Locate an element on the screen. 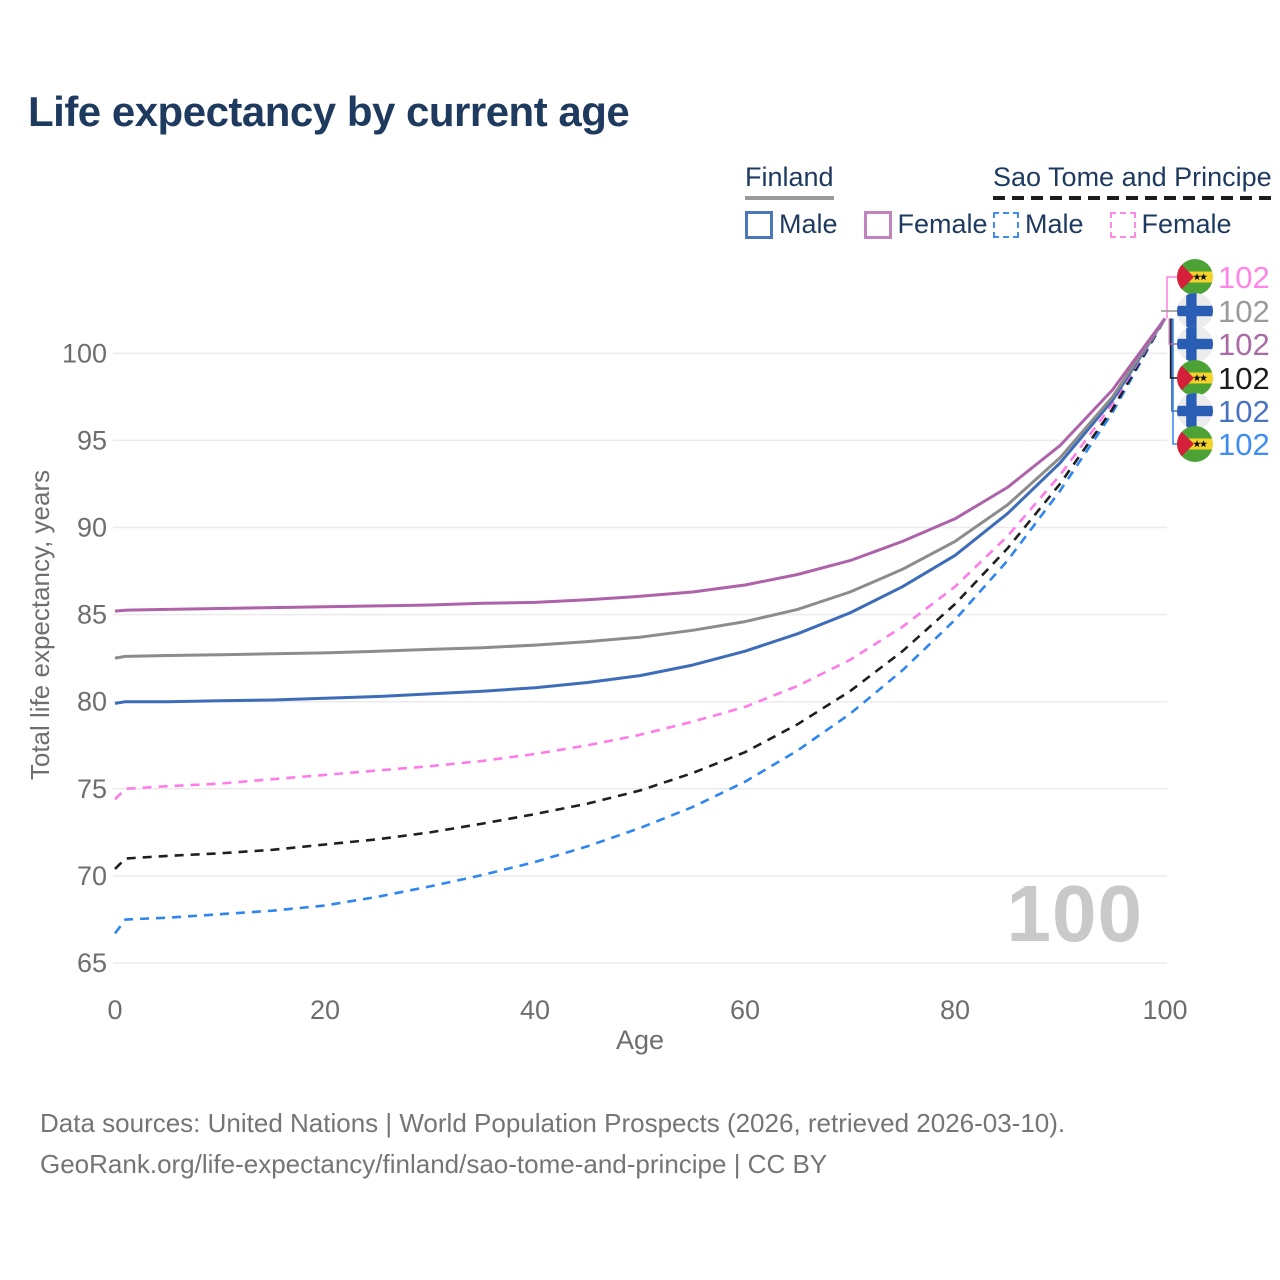  age-watermark: 100 is located at coordinates (1074, 913).